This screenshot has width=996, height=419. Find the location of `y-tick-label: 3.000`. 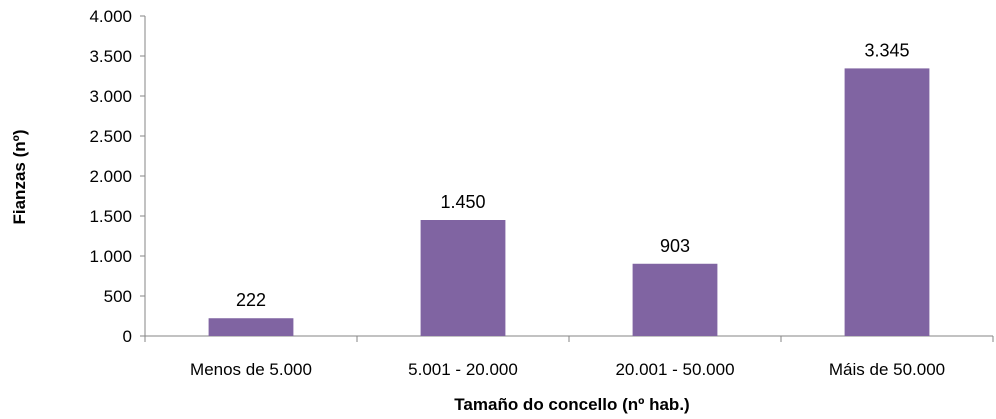

y-tick-label: 3.000 is located at coordinates (110, 96).